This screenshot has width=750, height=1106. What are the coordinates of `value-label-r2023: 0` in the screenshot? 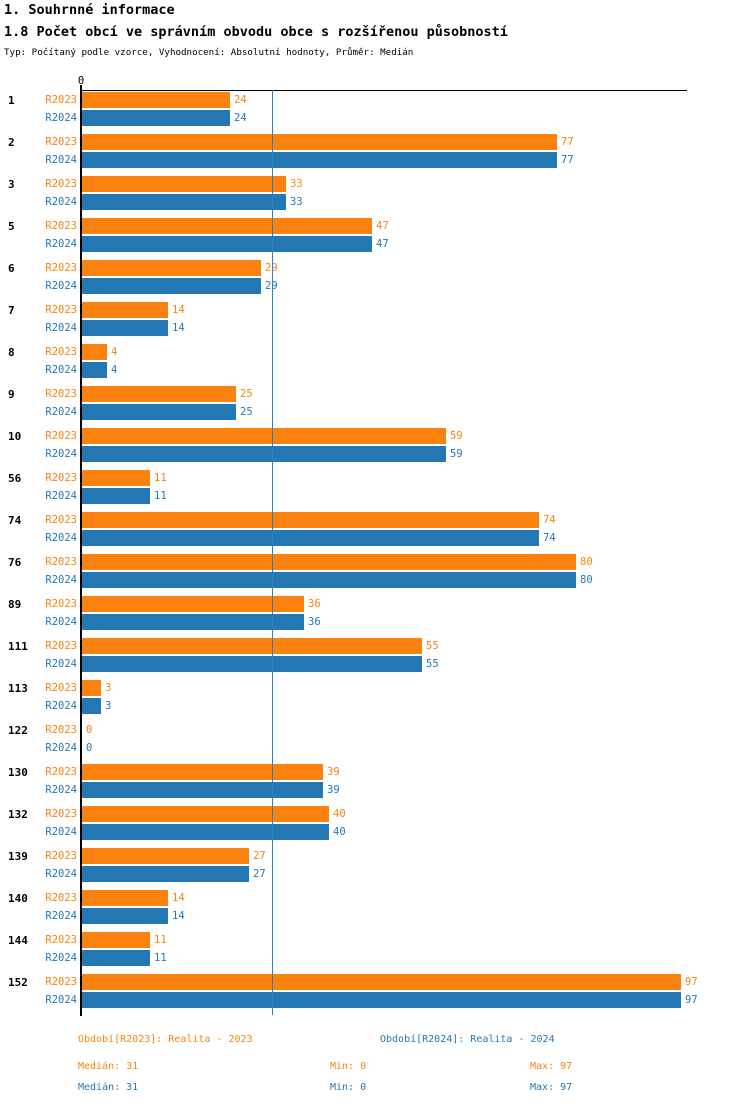 It's located at (89, 730).